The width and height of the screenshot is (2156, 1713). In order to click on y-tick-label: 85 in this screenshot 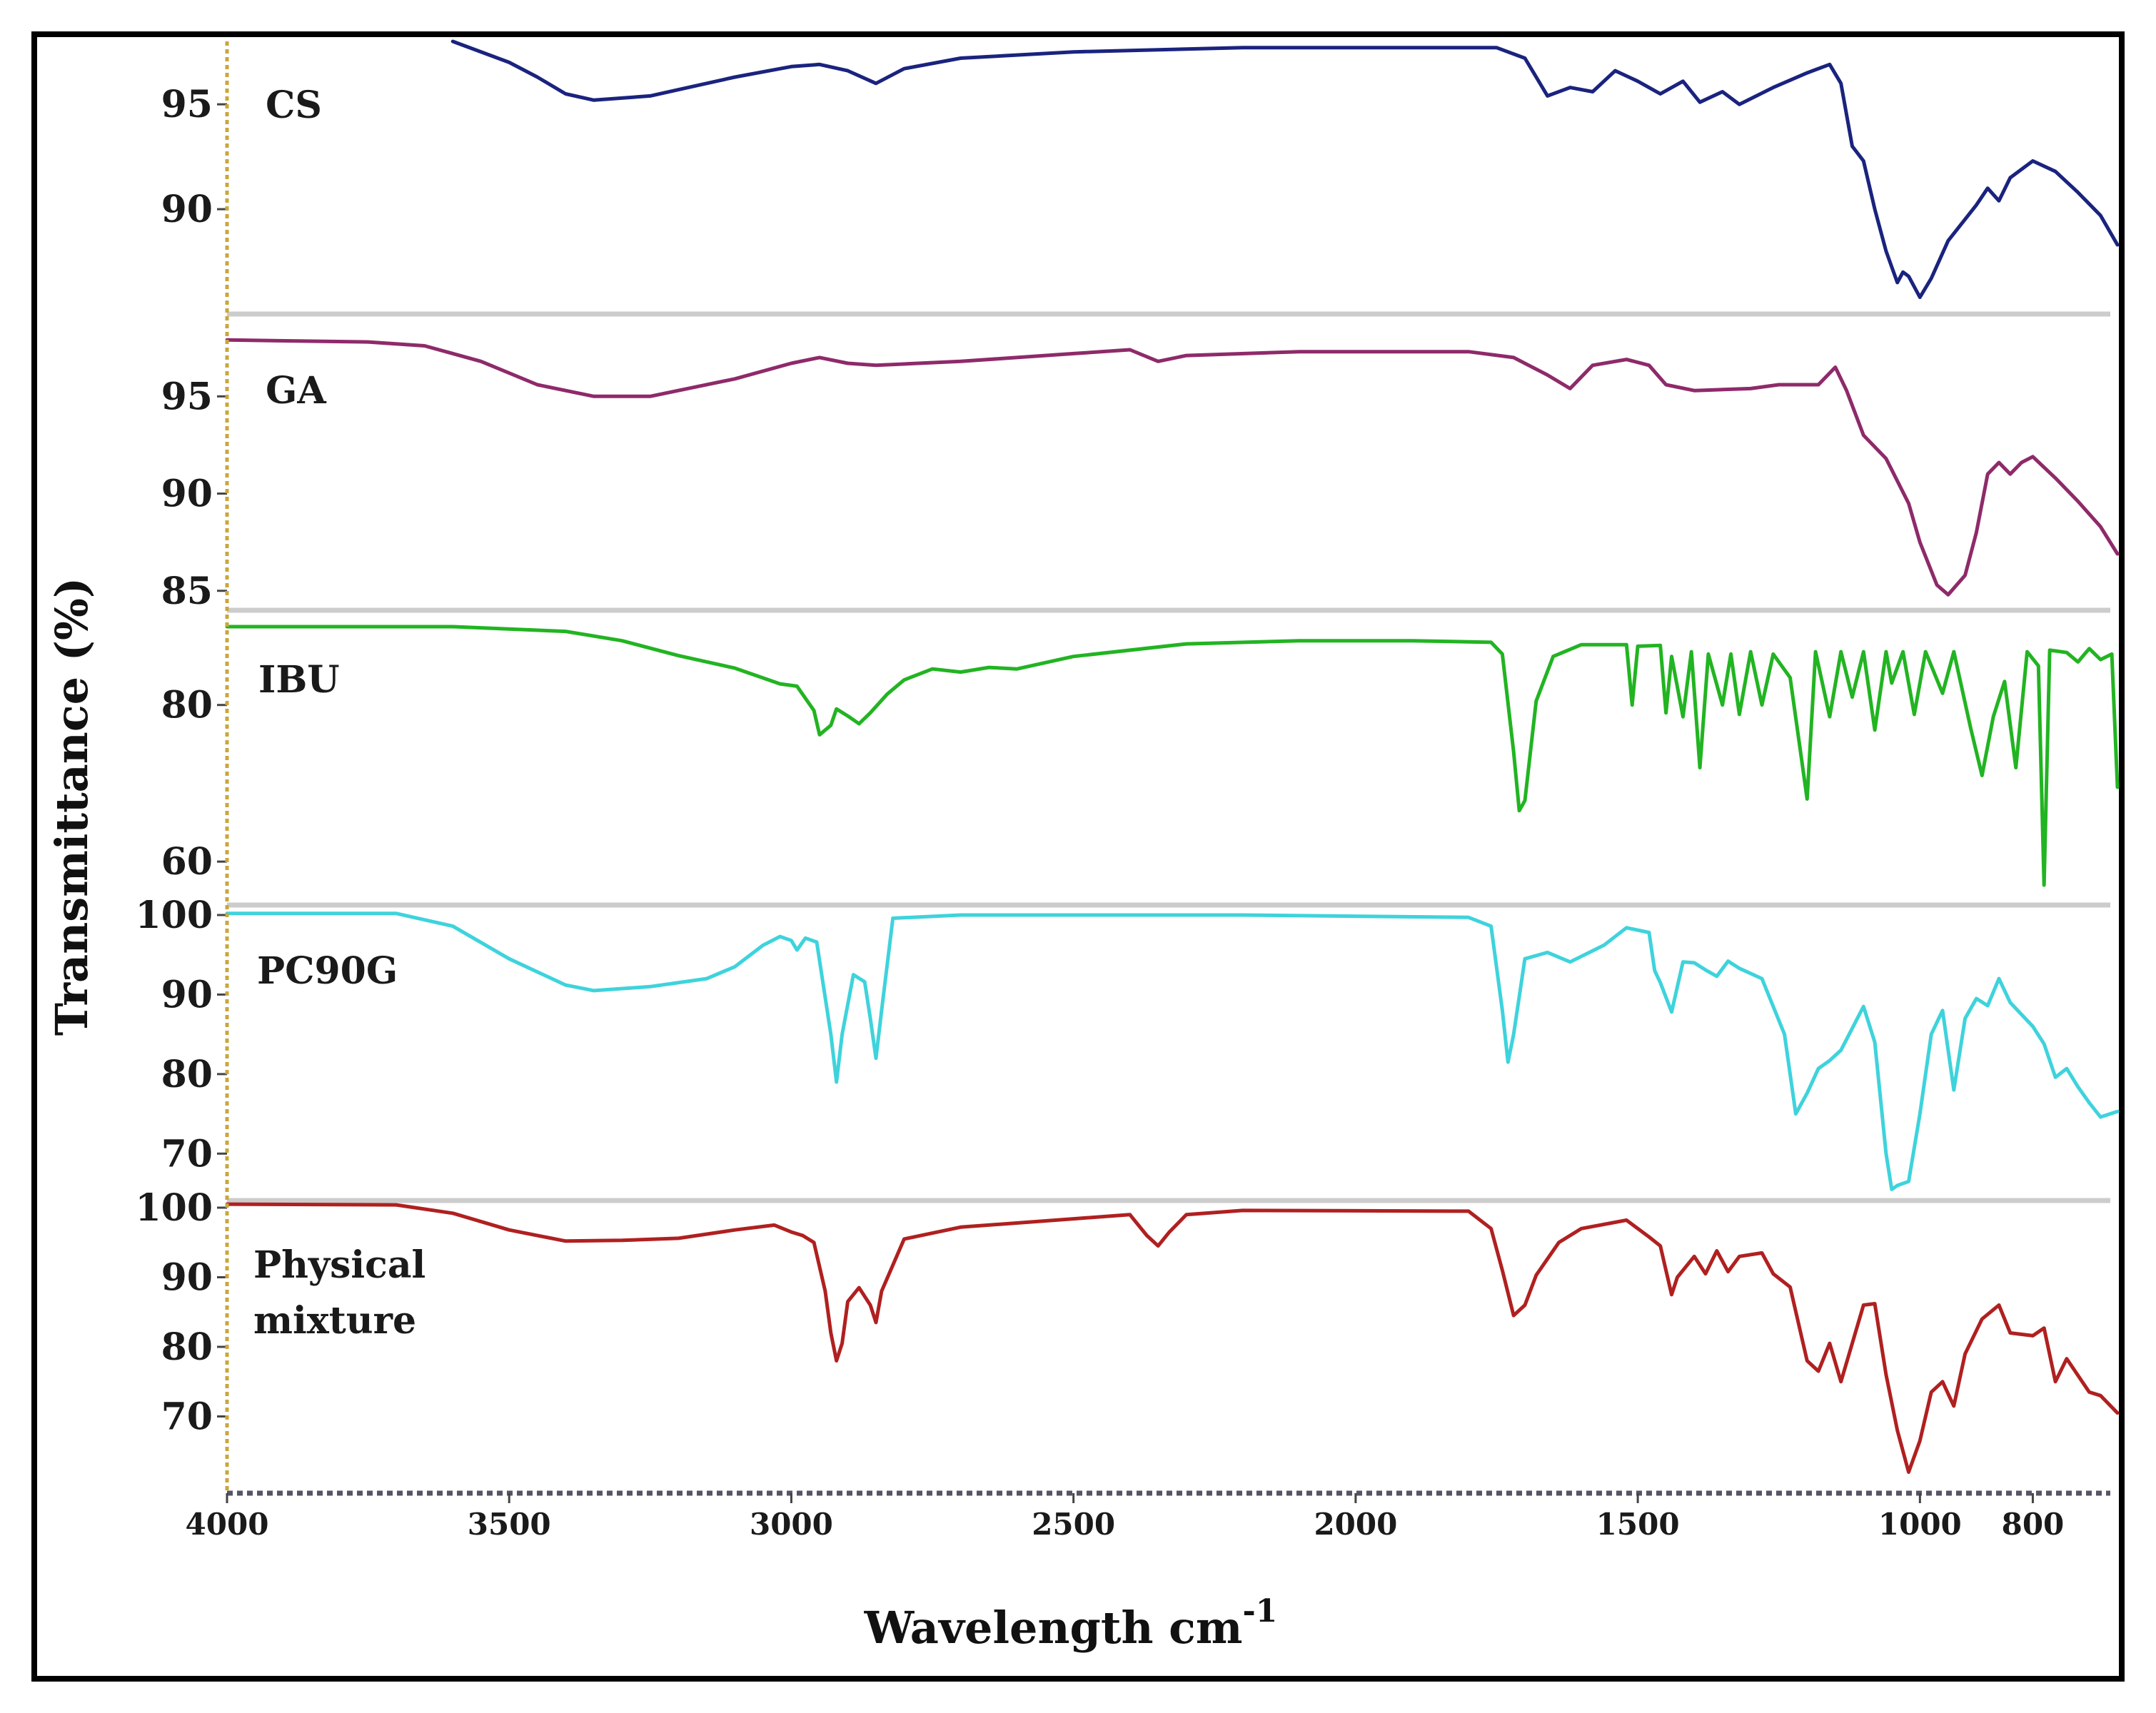, I will do `click(187, 591)`.